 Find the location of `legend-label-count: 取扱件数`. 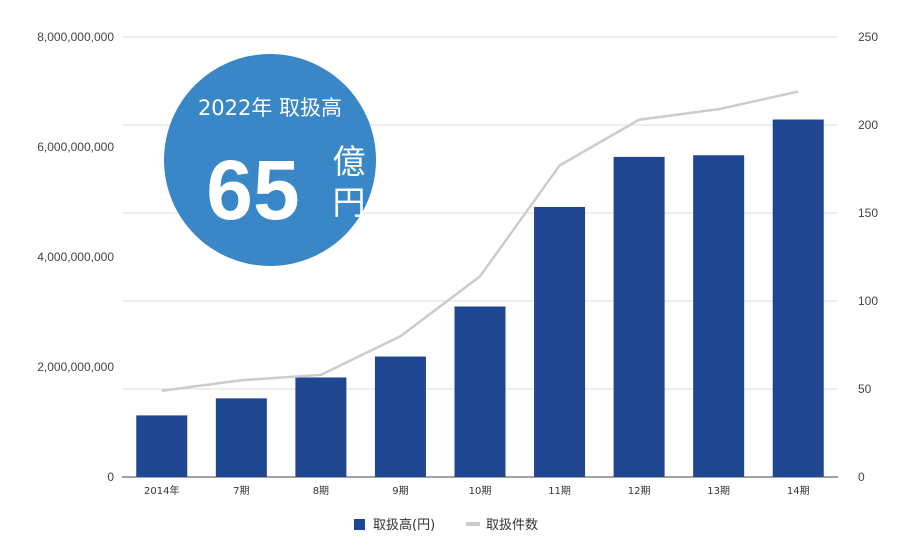

legend-label-count: 取扱件数 is located at coordinates (512, 525).